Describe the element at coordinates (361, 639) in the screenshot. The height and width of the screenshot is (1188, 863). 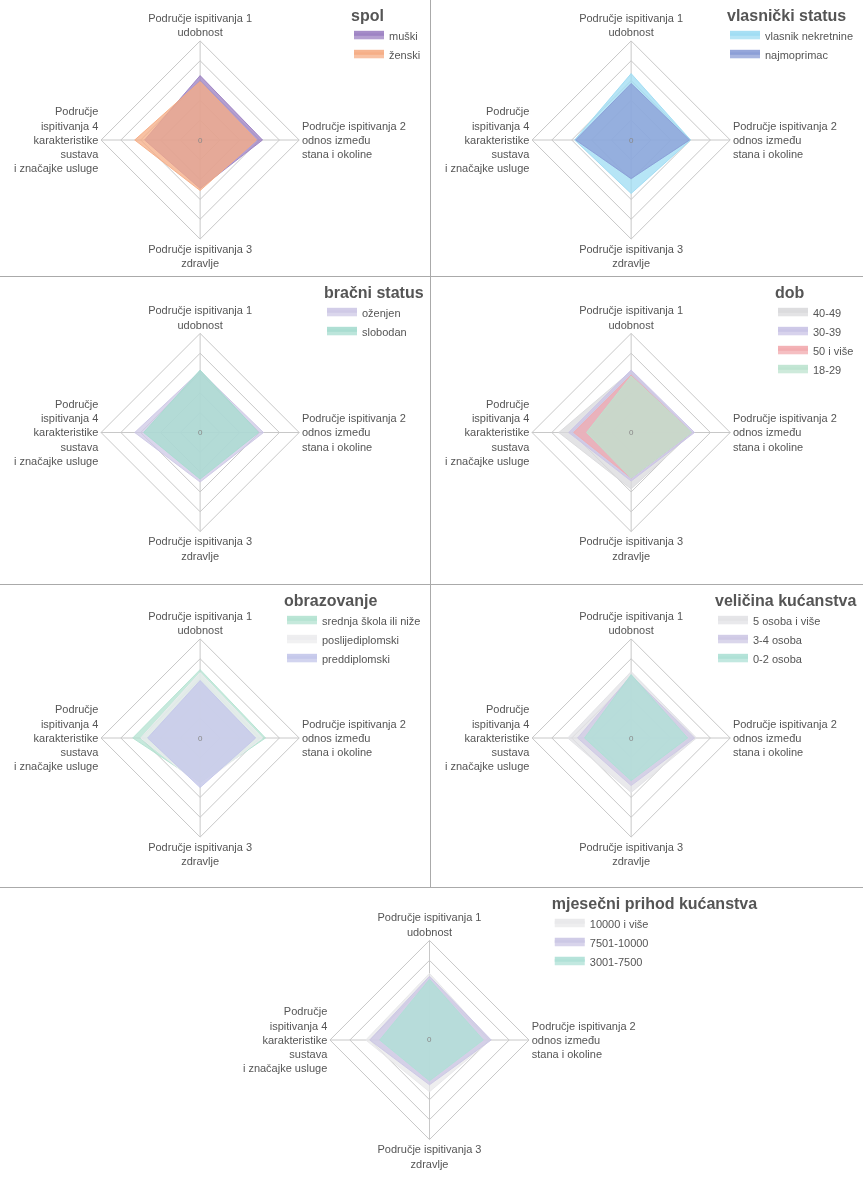
I see `legend-label: poslijediplomski` at that location.